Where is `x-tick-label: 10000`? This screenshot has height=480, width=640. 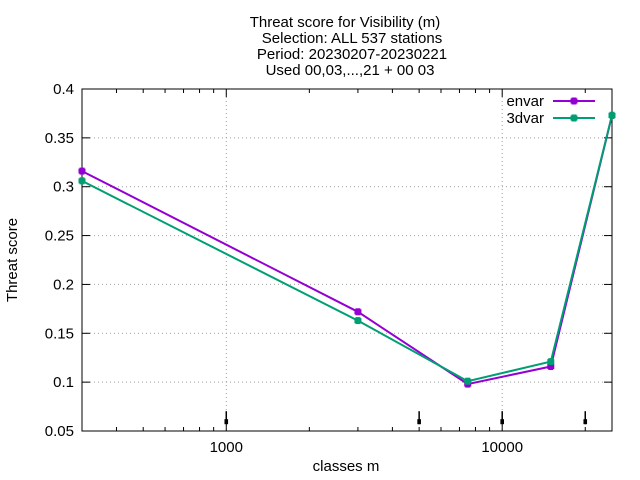
x-tick-label: 10000 is located at coordinates (502, 447).